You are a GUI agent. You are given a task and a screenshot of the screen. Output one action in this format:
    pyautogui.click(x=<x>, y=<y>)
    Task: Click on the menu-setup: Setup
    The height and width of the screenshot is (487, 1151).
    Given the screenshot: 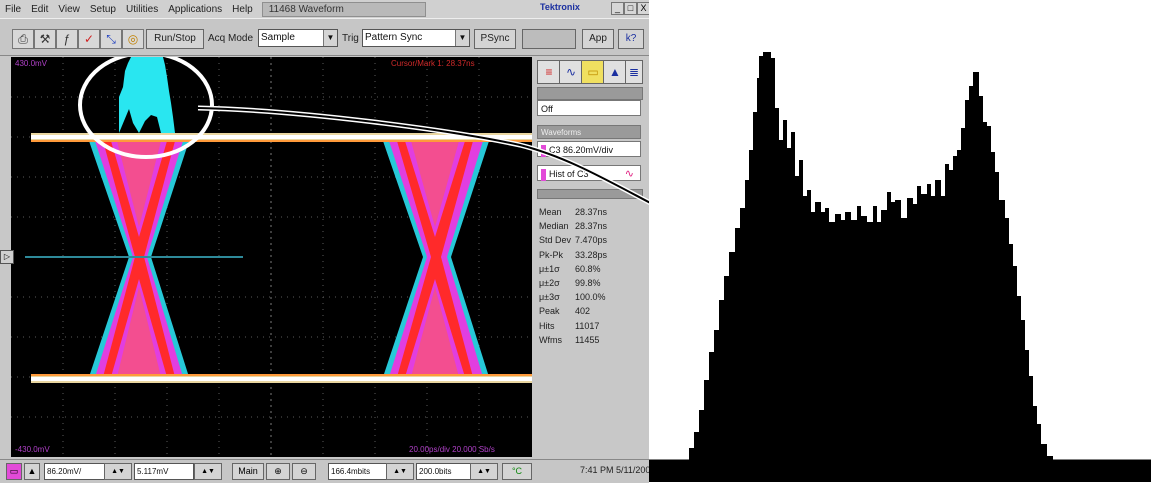 What is the action you would take?
    pyautogui.click(x=102, y=9)
    